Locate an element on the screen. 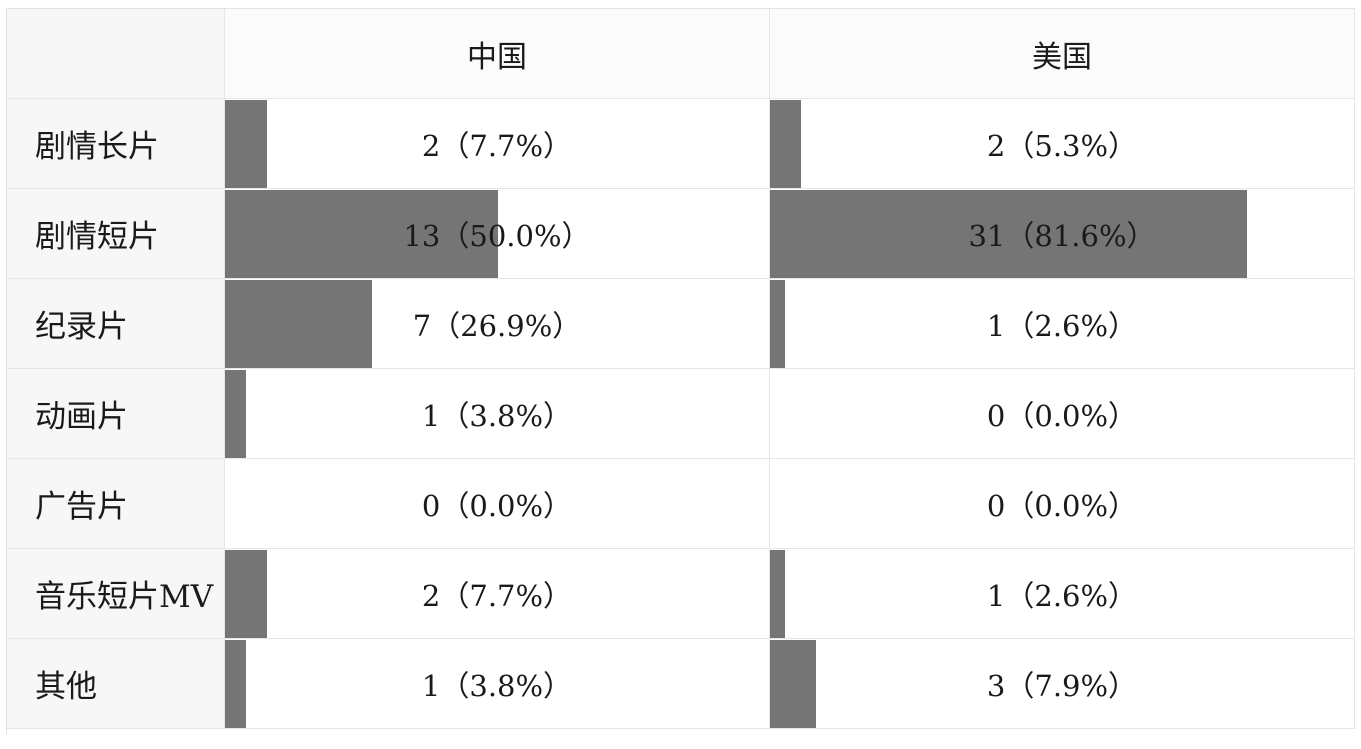 This screenshot has height=749, width=1361. value-label-china: 7（26.9%） is located at coordinates (497, 325).